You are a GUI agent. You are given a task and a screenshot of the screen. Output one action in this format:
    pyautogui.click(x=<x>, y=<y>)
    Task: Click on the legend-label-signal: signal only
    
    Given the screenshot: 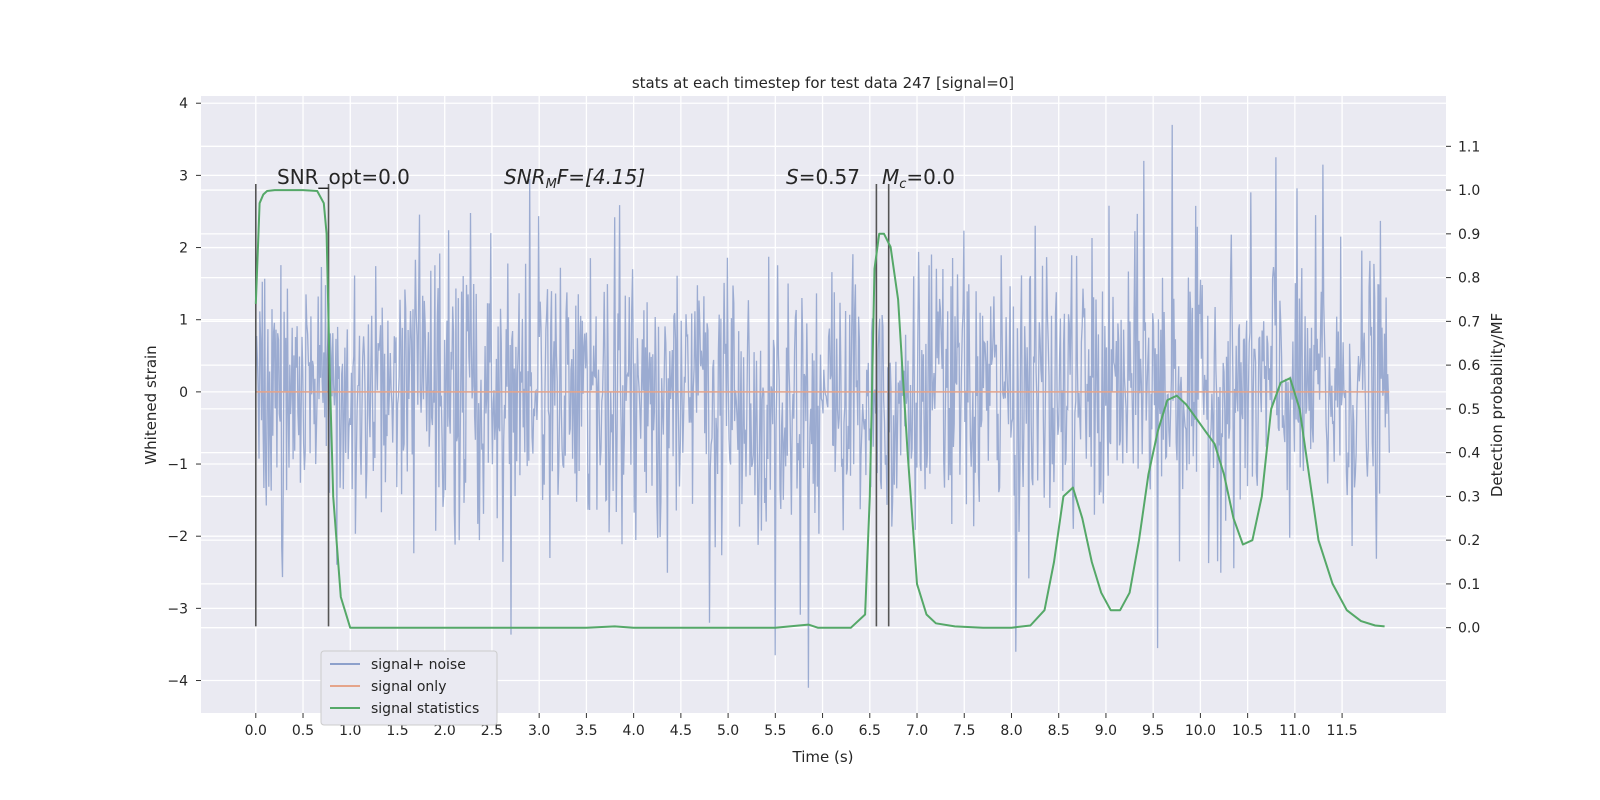 What is the action you would take?
    pyautogui.click(x=408, y=687)
    